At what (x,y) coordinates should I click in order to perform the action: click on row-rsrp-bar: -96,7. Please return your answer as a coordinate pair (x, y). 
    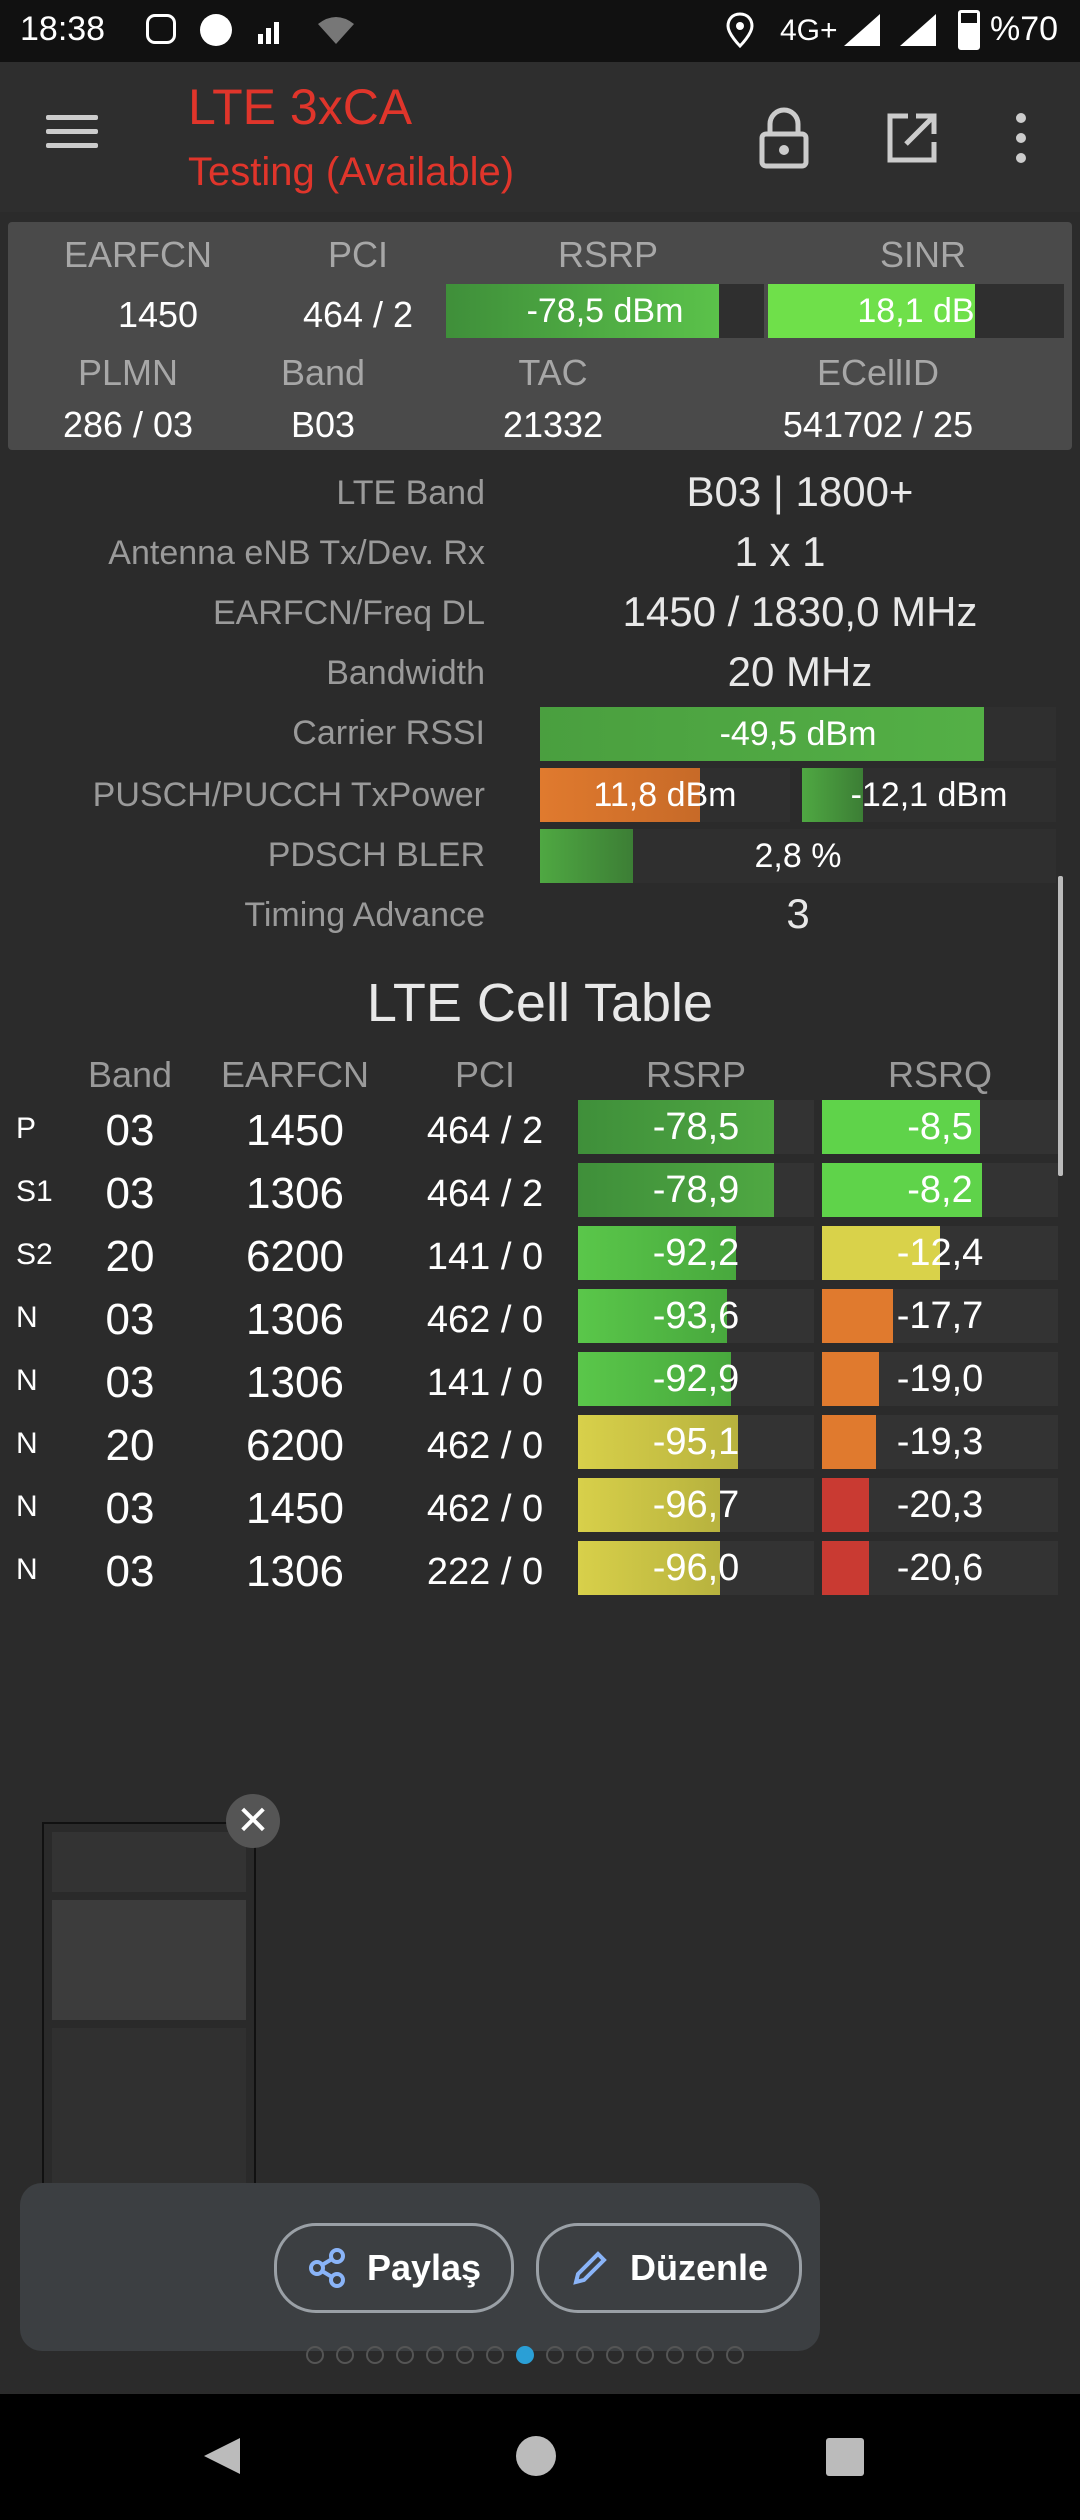
    Looking at the image, I should click on (696, 1505).